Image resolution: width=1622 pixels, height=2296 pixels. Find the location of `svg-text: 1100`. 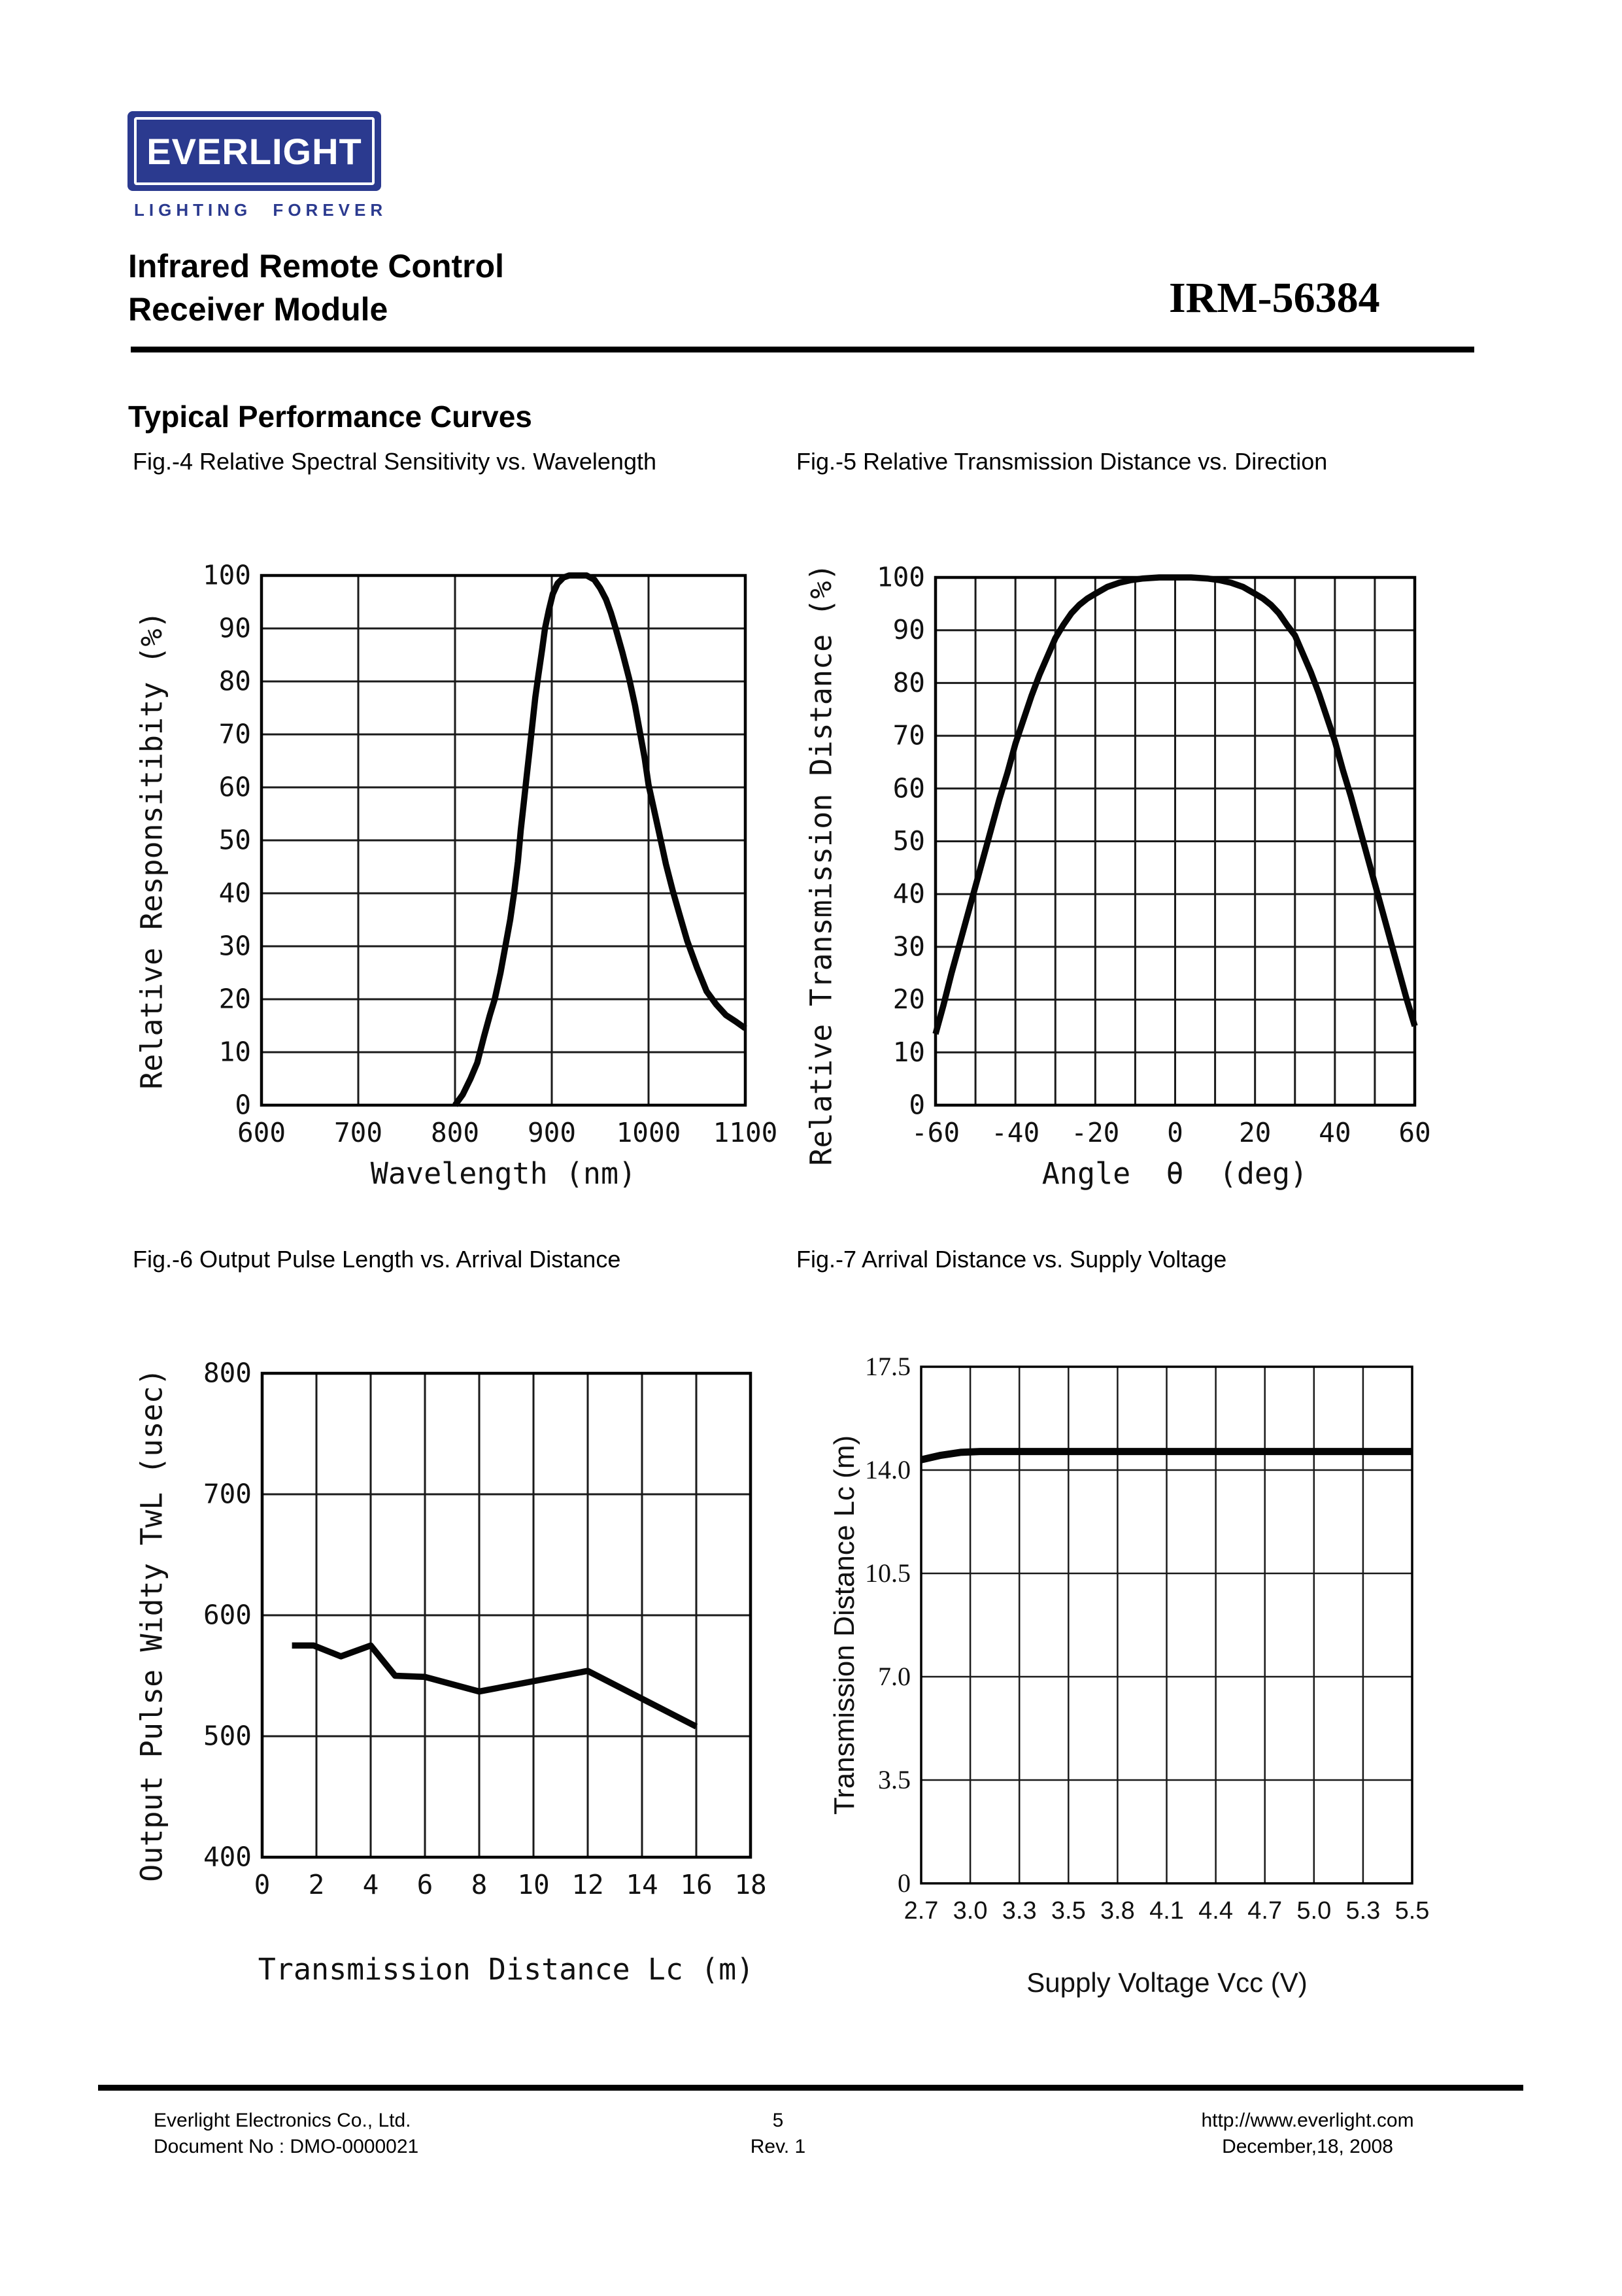

svg-text: 1100 is located at coordinates (745, 1132).